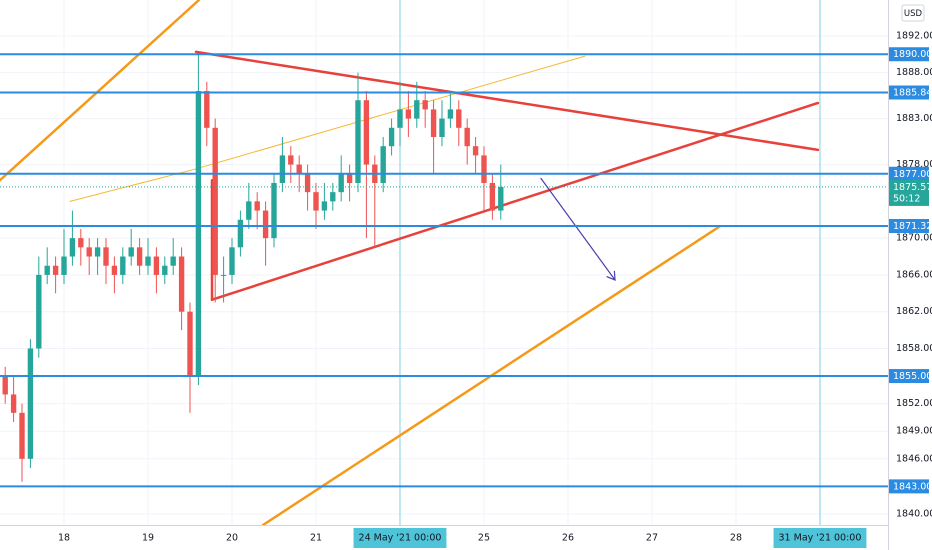  I want to click on y-tick-label: 1888.00, so click(914, 72).